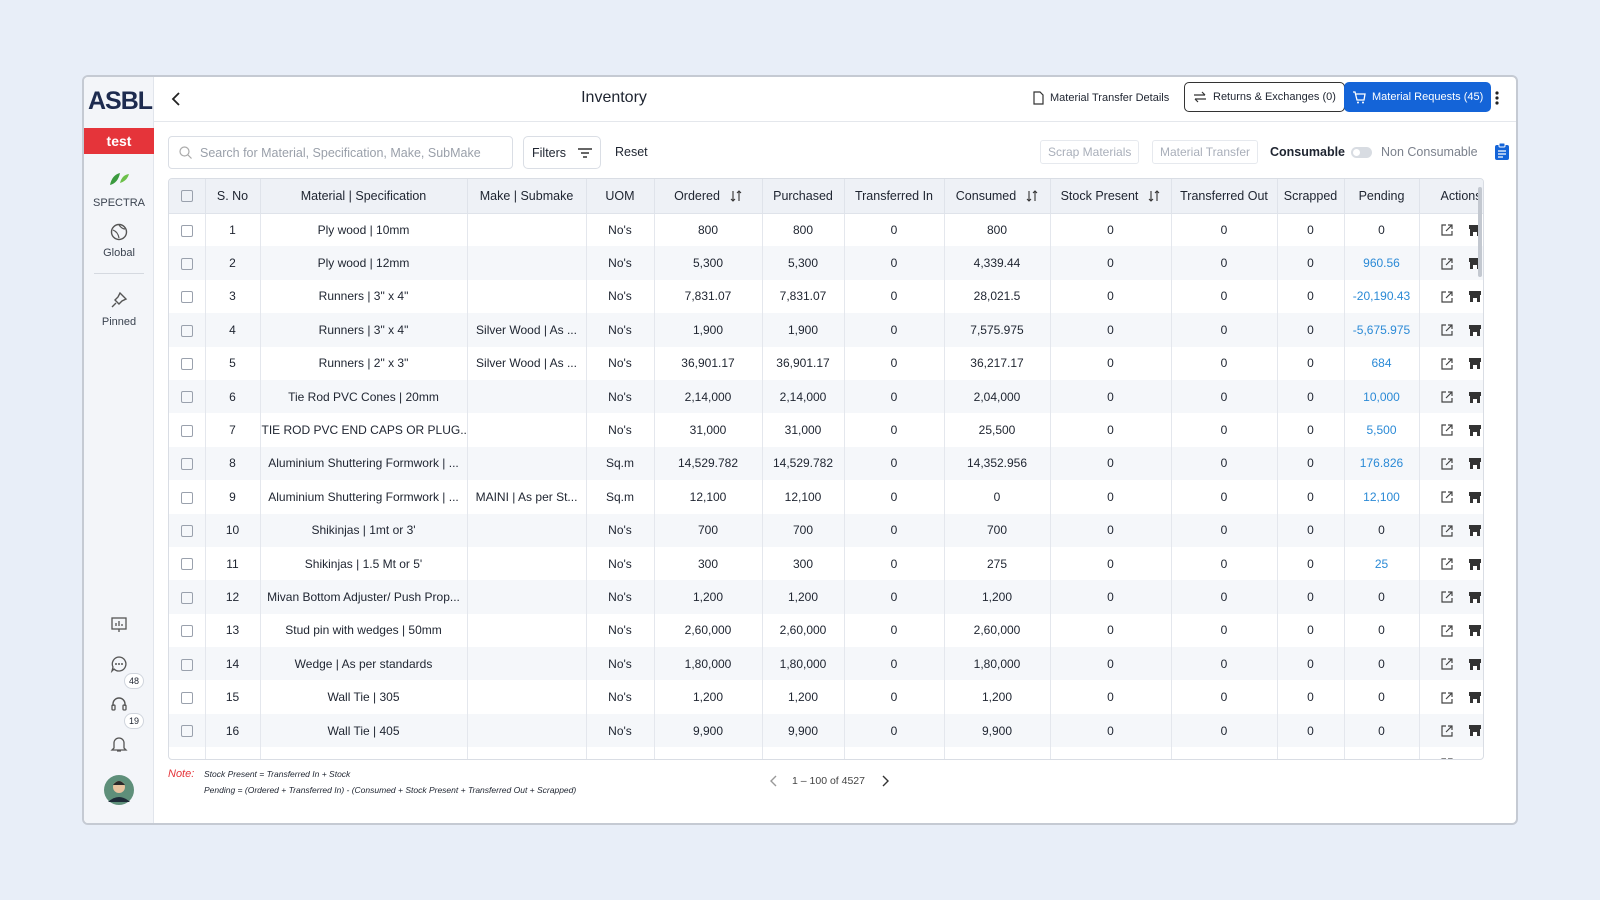  What do you see at coordinates (708, 196) in the screenshot?
I see `column-header: Ordered` at bounding box center [708, 196].